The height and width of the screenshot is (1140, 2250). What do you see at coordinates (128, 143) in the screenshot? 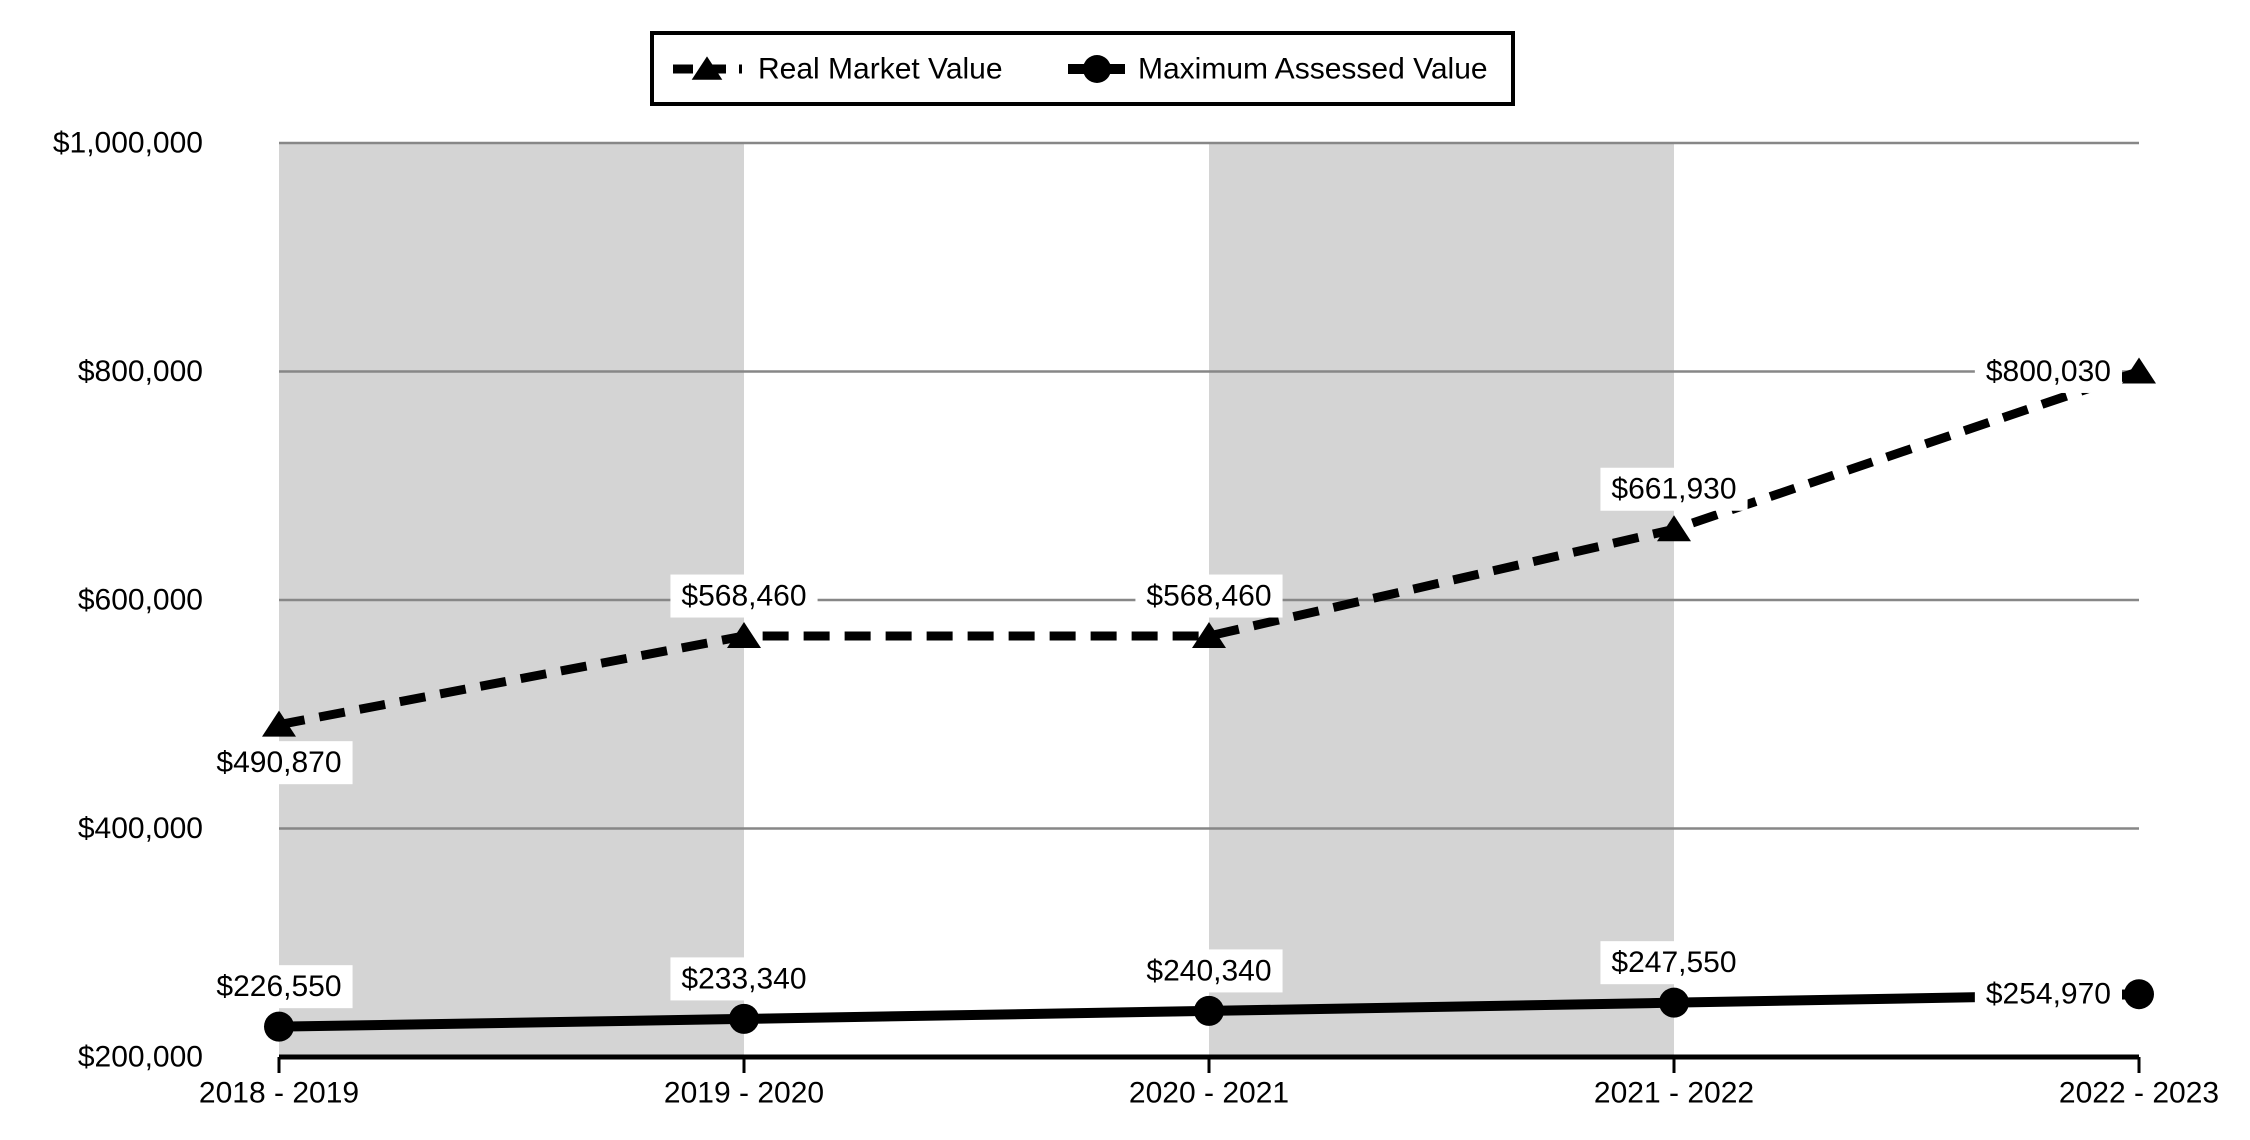
I see `y-axis-tick-label: $1,000,000` at bounding box center [128, 143].